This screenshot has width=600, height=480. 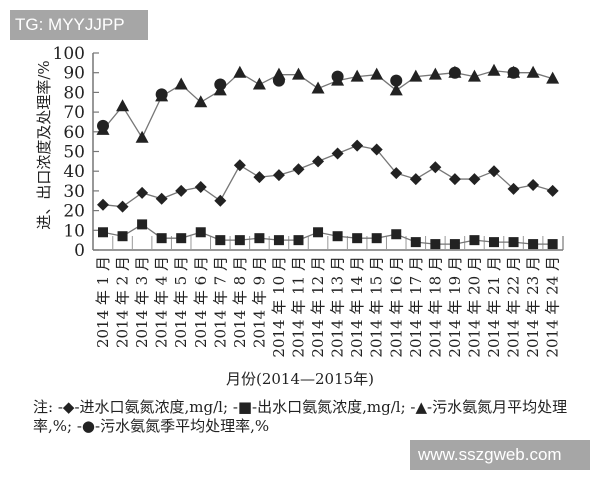 What do you see at coordinates (331, 407) in the screenshot?
I see `legend-item-outlet: 出水口氨氮浓度,mg/l;` at bounding box center [331, 407].